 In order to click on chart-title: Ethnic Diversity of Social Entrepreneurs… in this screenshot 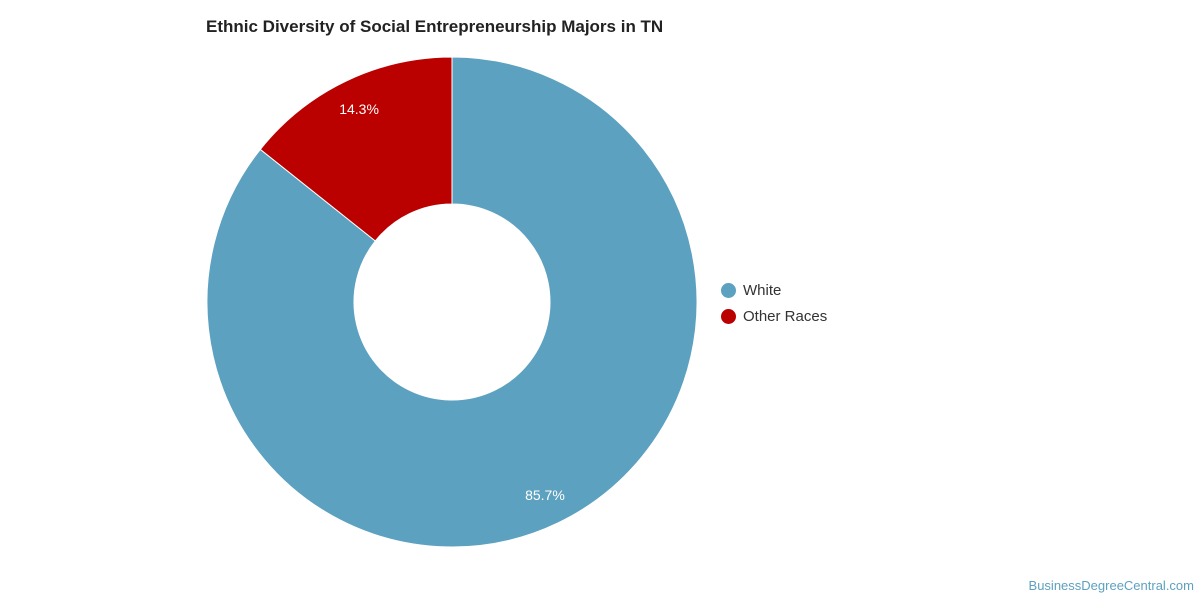, I will do `click(435, 26)`.